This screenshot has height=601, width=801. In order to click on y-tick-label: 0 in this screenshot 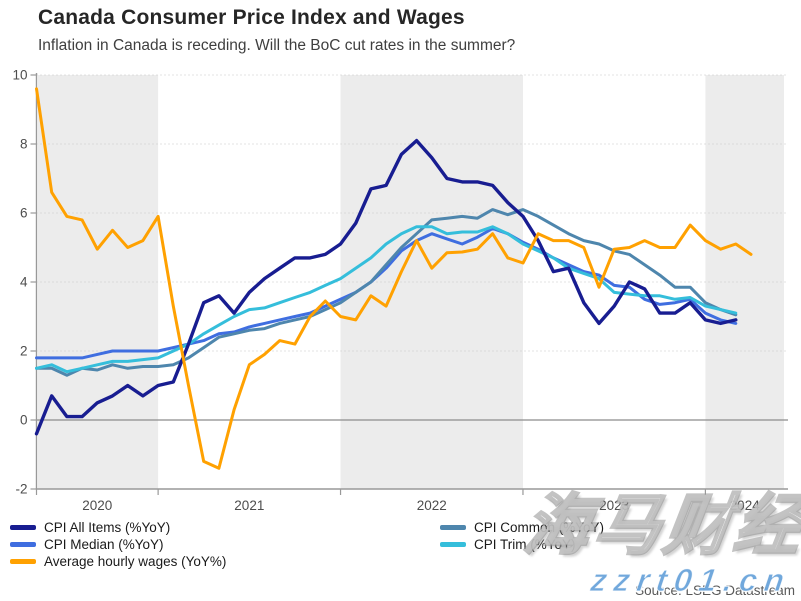, I will do `click(24, 420)`.